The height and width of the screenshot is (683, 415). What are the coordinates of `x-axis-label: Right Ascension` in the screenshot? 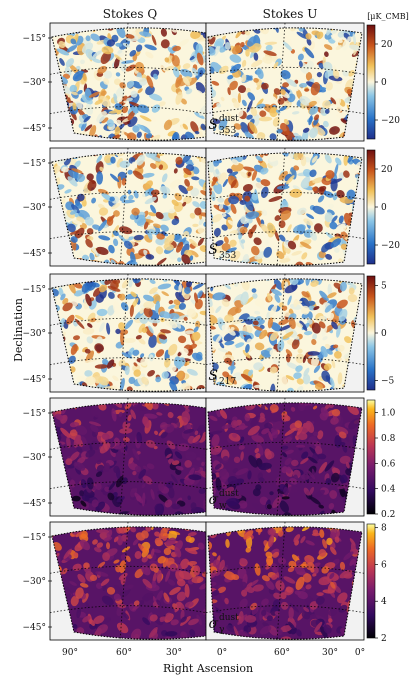 It's located at (208, 668).